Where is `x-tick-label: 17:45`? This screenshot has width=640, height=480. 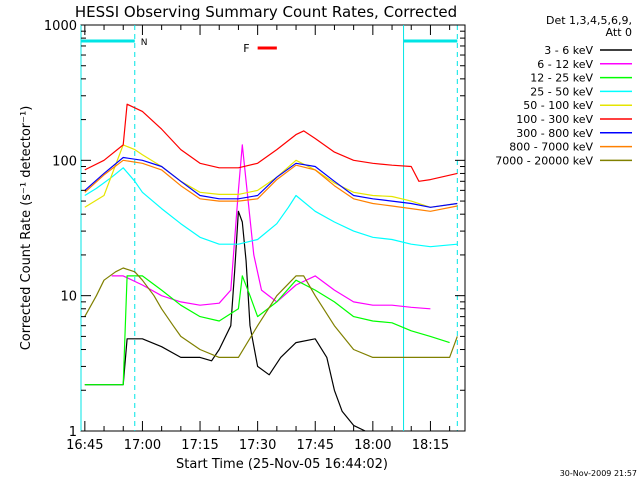
x-tick-label: 17:45 is located at coordinates (315, 445).